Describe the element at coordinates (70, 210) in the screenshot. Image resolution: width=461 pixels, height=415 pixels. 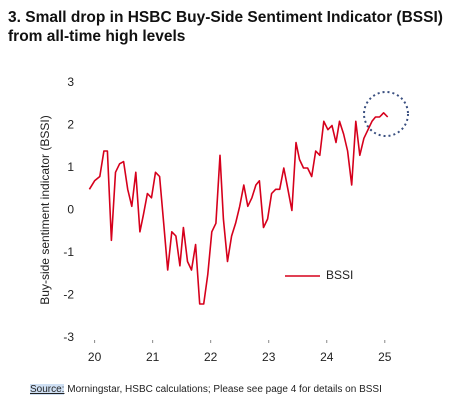
I see `y-tick-label: 0` at that location.